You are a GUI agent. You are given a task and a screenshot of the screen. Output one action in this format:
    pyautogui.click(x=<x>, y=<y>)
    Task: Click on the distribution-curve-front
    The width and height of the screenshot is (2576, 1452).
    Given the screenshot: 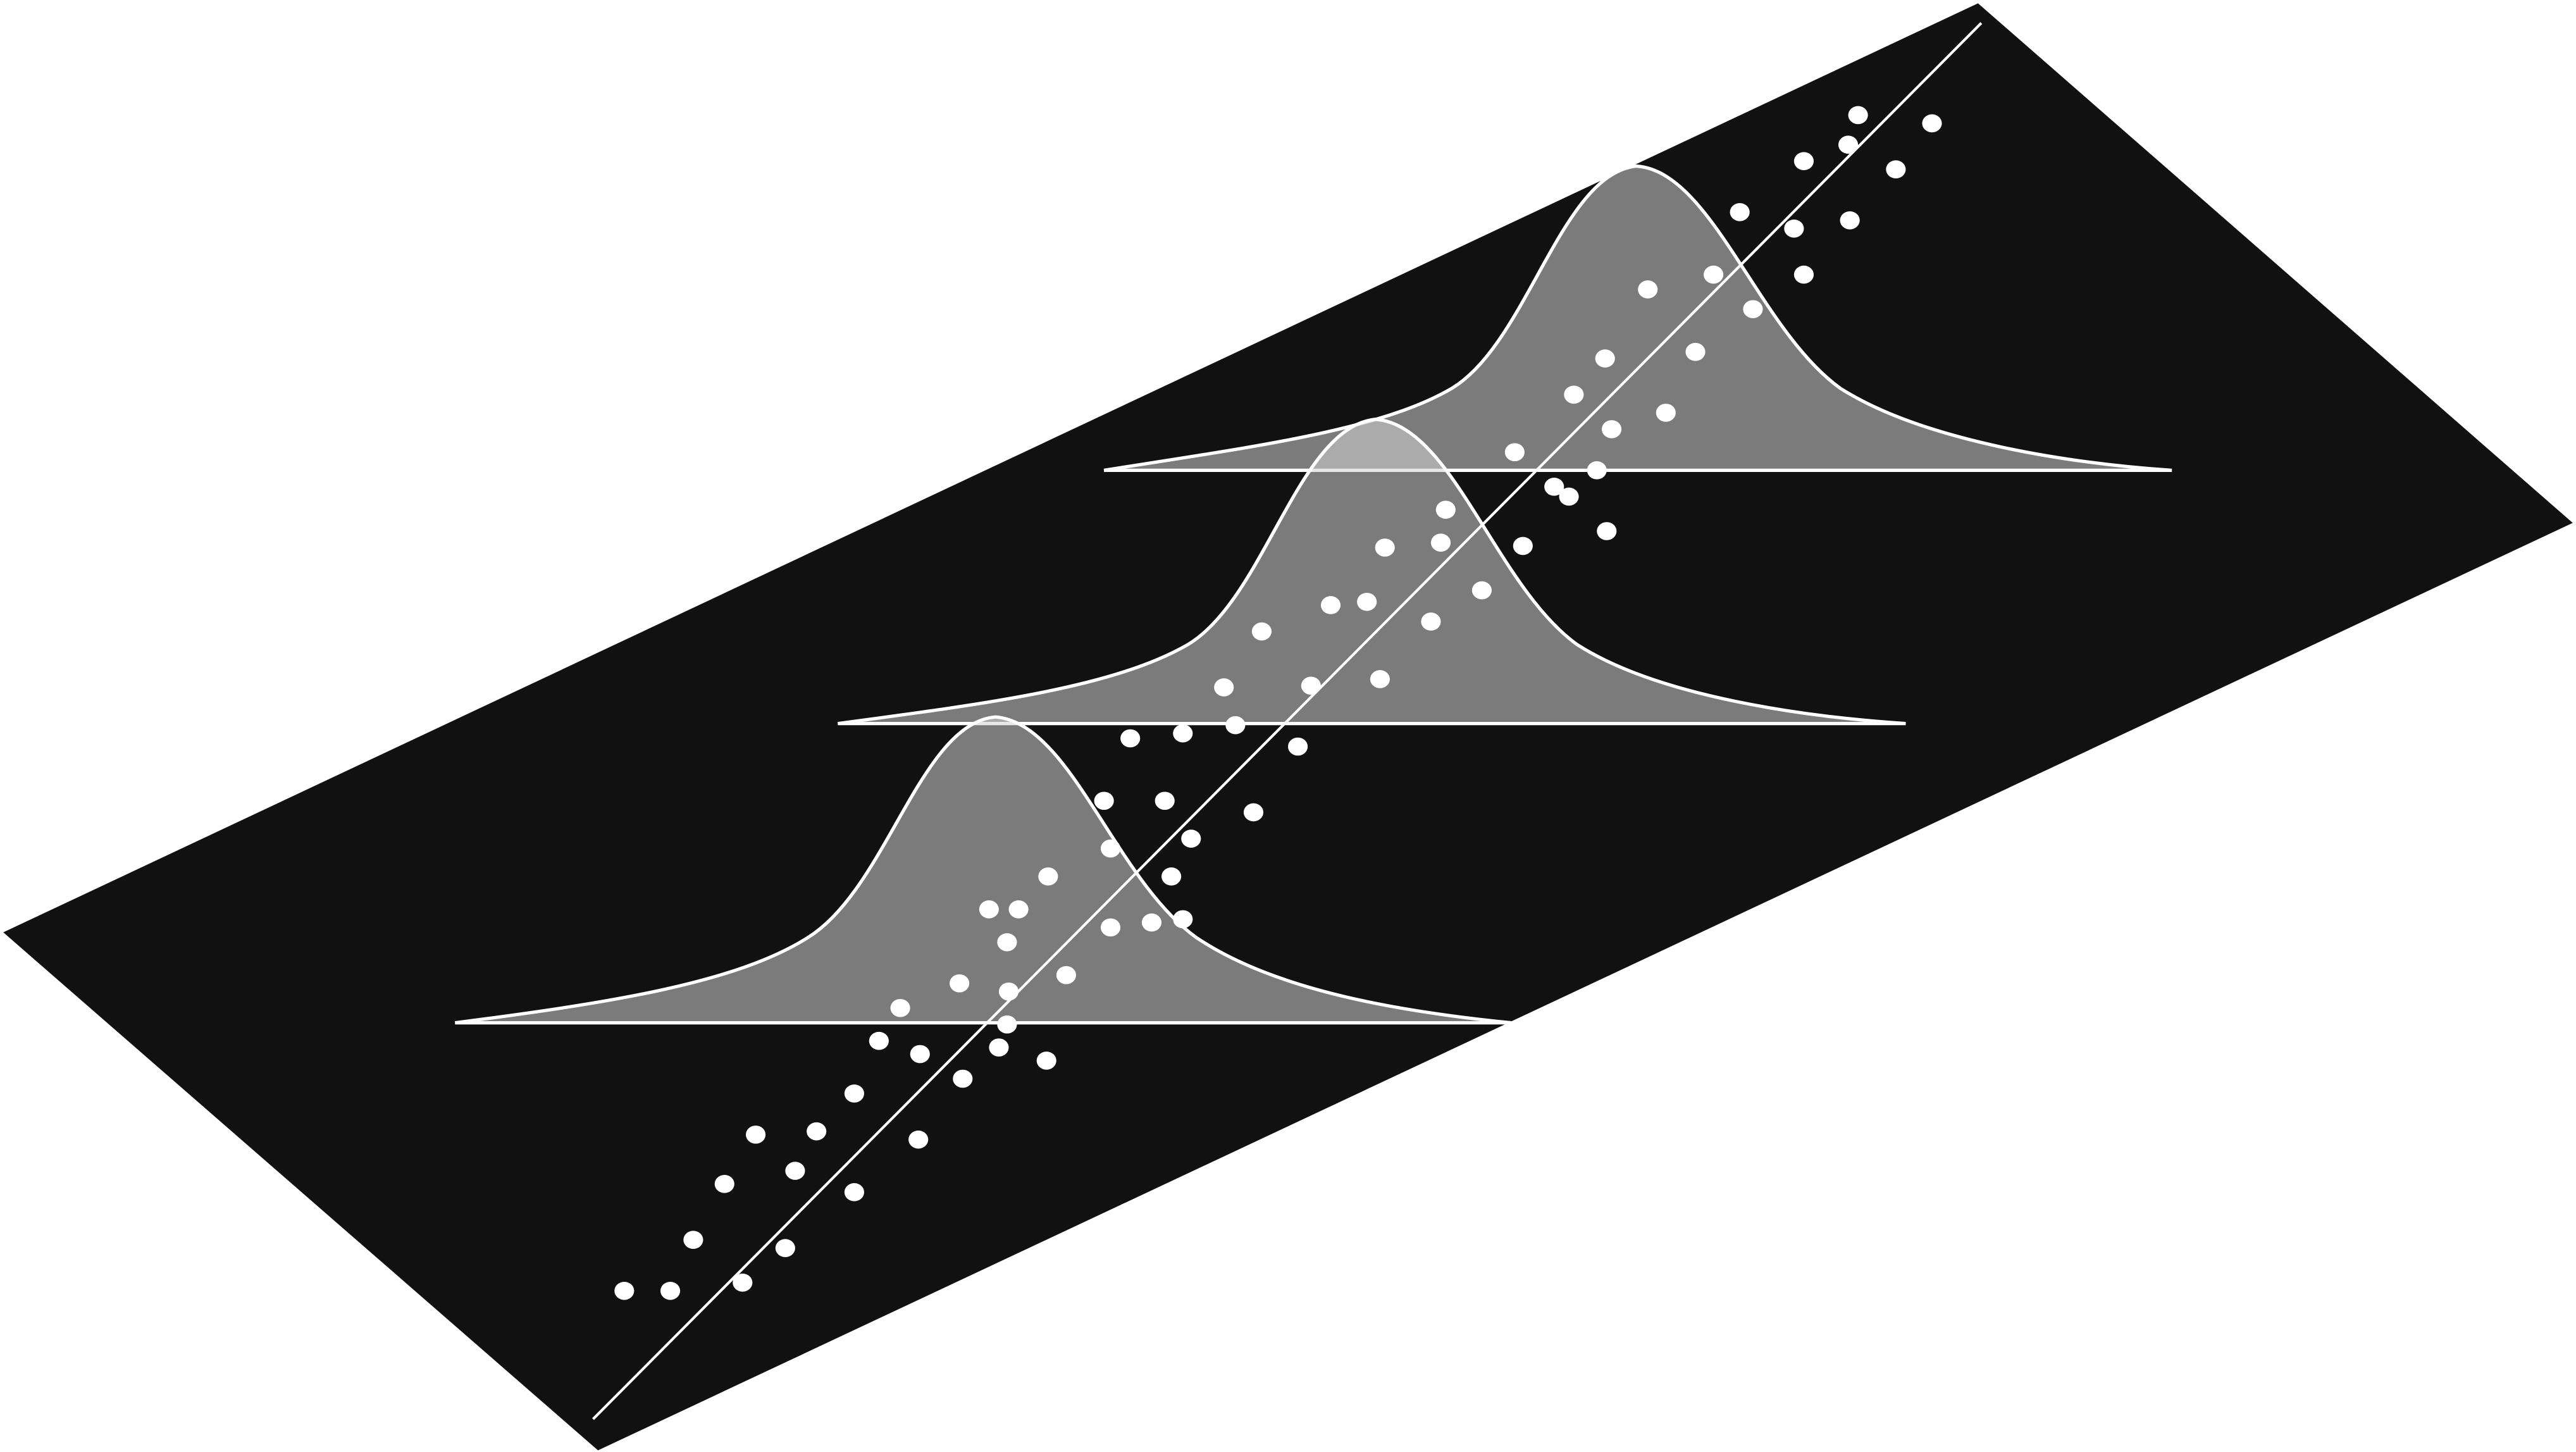 What is the action you would take?
    pyautogui.click(x=984, y=870)
    